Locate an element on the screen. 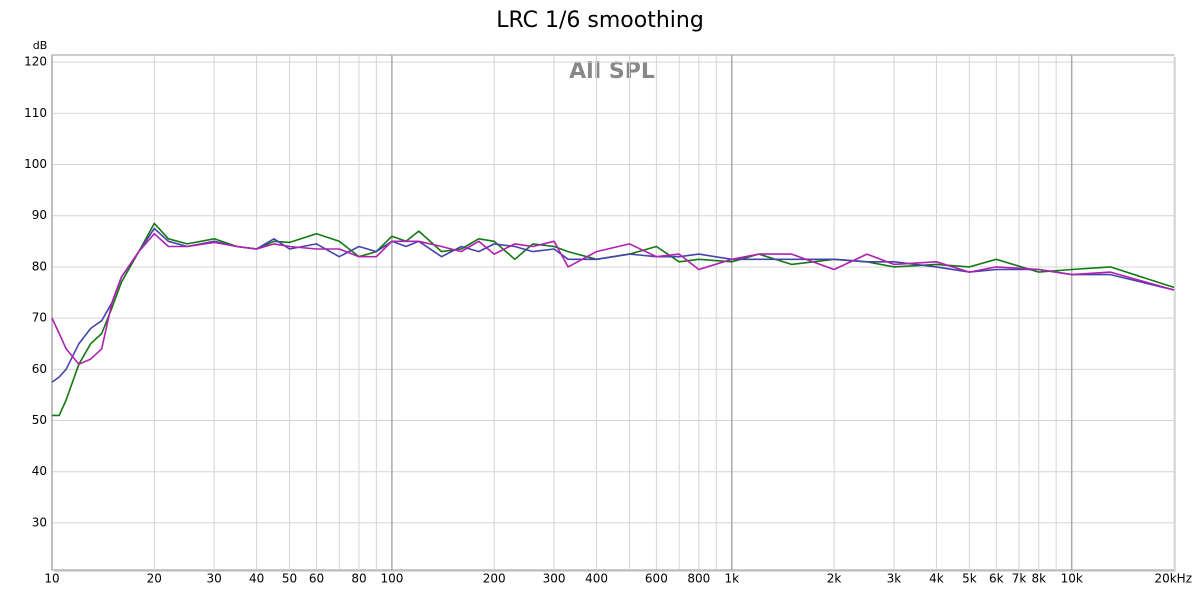 This screenshot has width=1200, height=590. x-tick-label: 7k is located at coordinates (1019, 579).